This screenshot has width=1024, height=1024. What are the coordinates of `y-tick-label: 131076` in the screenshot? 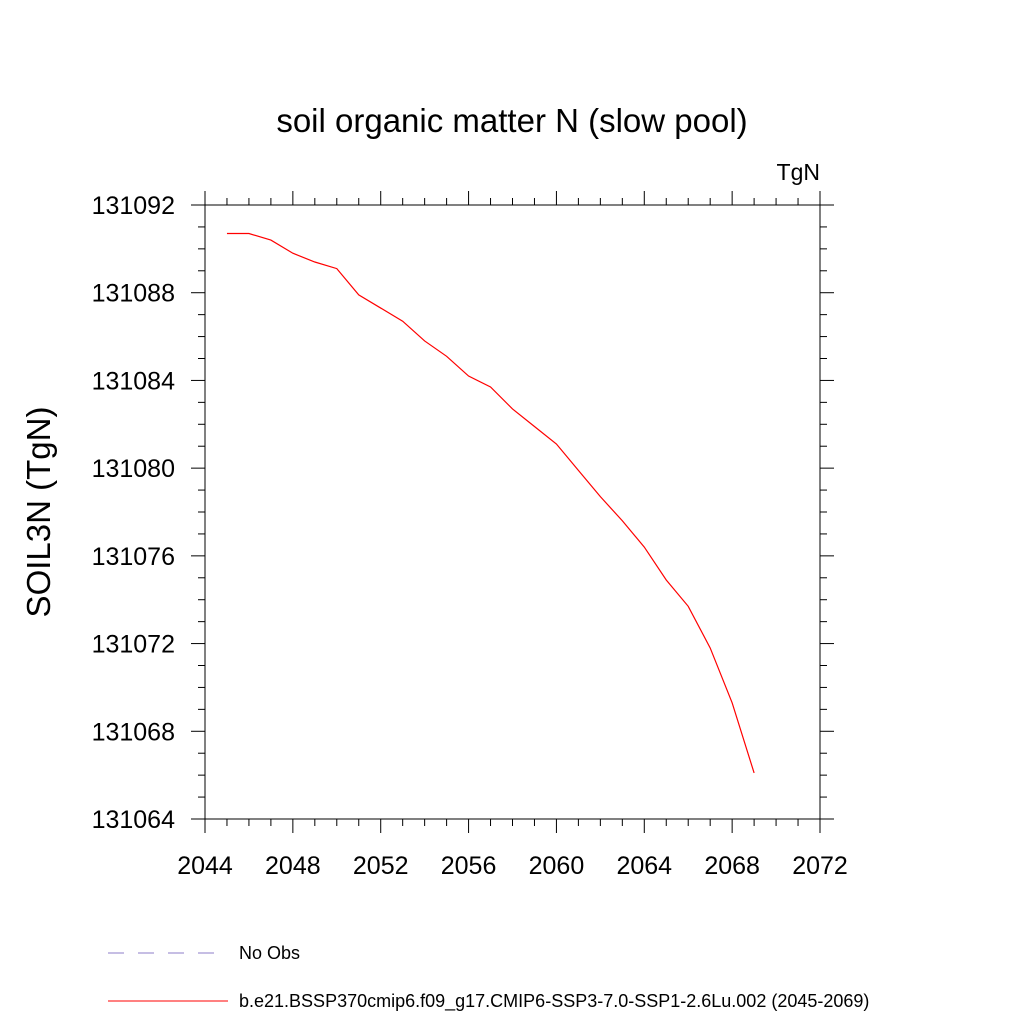 It's located at (133, 557).